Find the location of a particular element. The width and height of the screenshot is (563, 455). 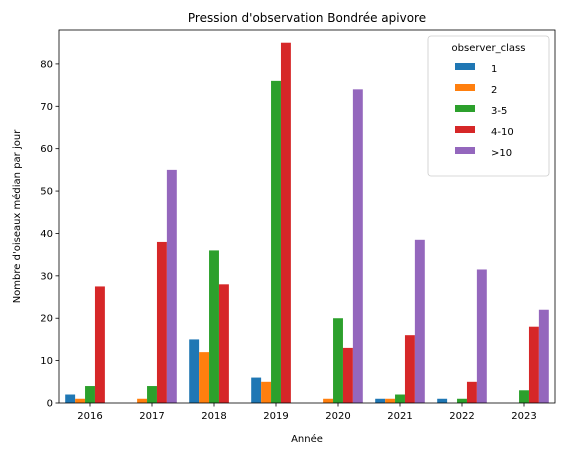

legend-title: observer_class is located at coordinates (489, 48).